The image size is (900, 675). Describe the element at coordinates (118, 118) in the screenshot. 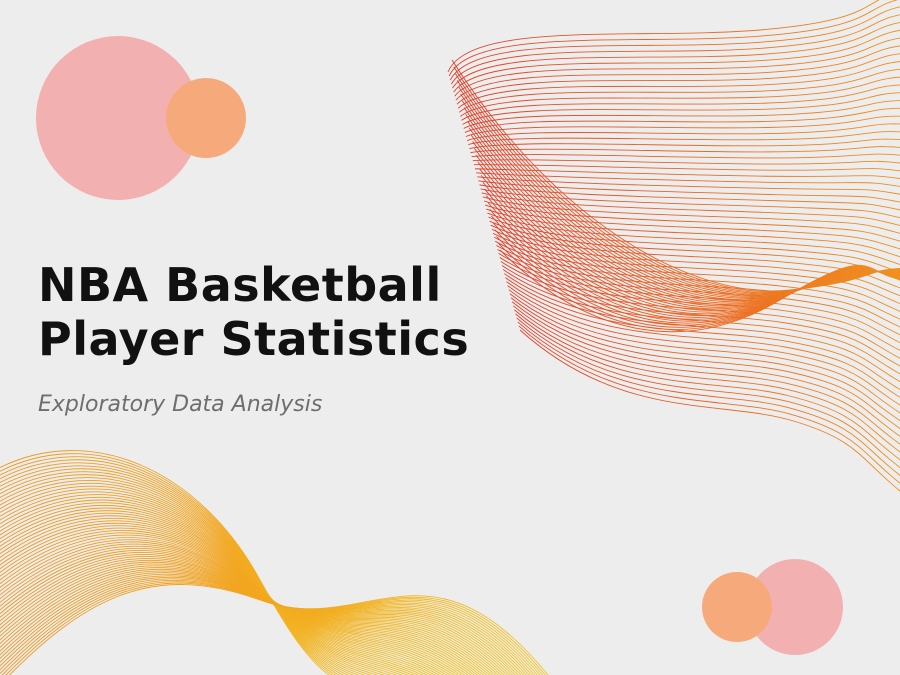

I see `pink-circle-top-left` at that location.